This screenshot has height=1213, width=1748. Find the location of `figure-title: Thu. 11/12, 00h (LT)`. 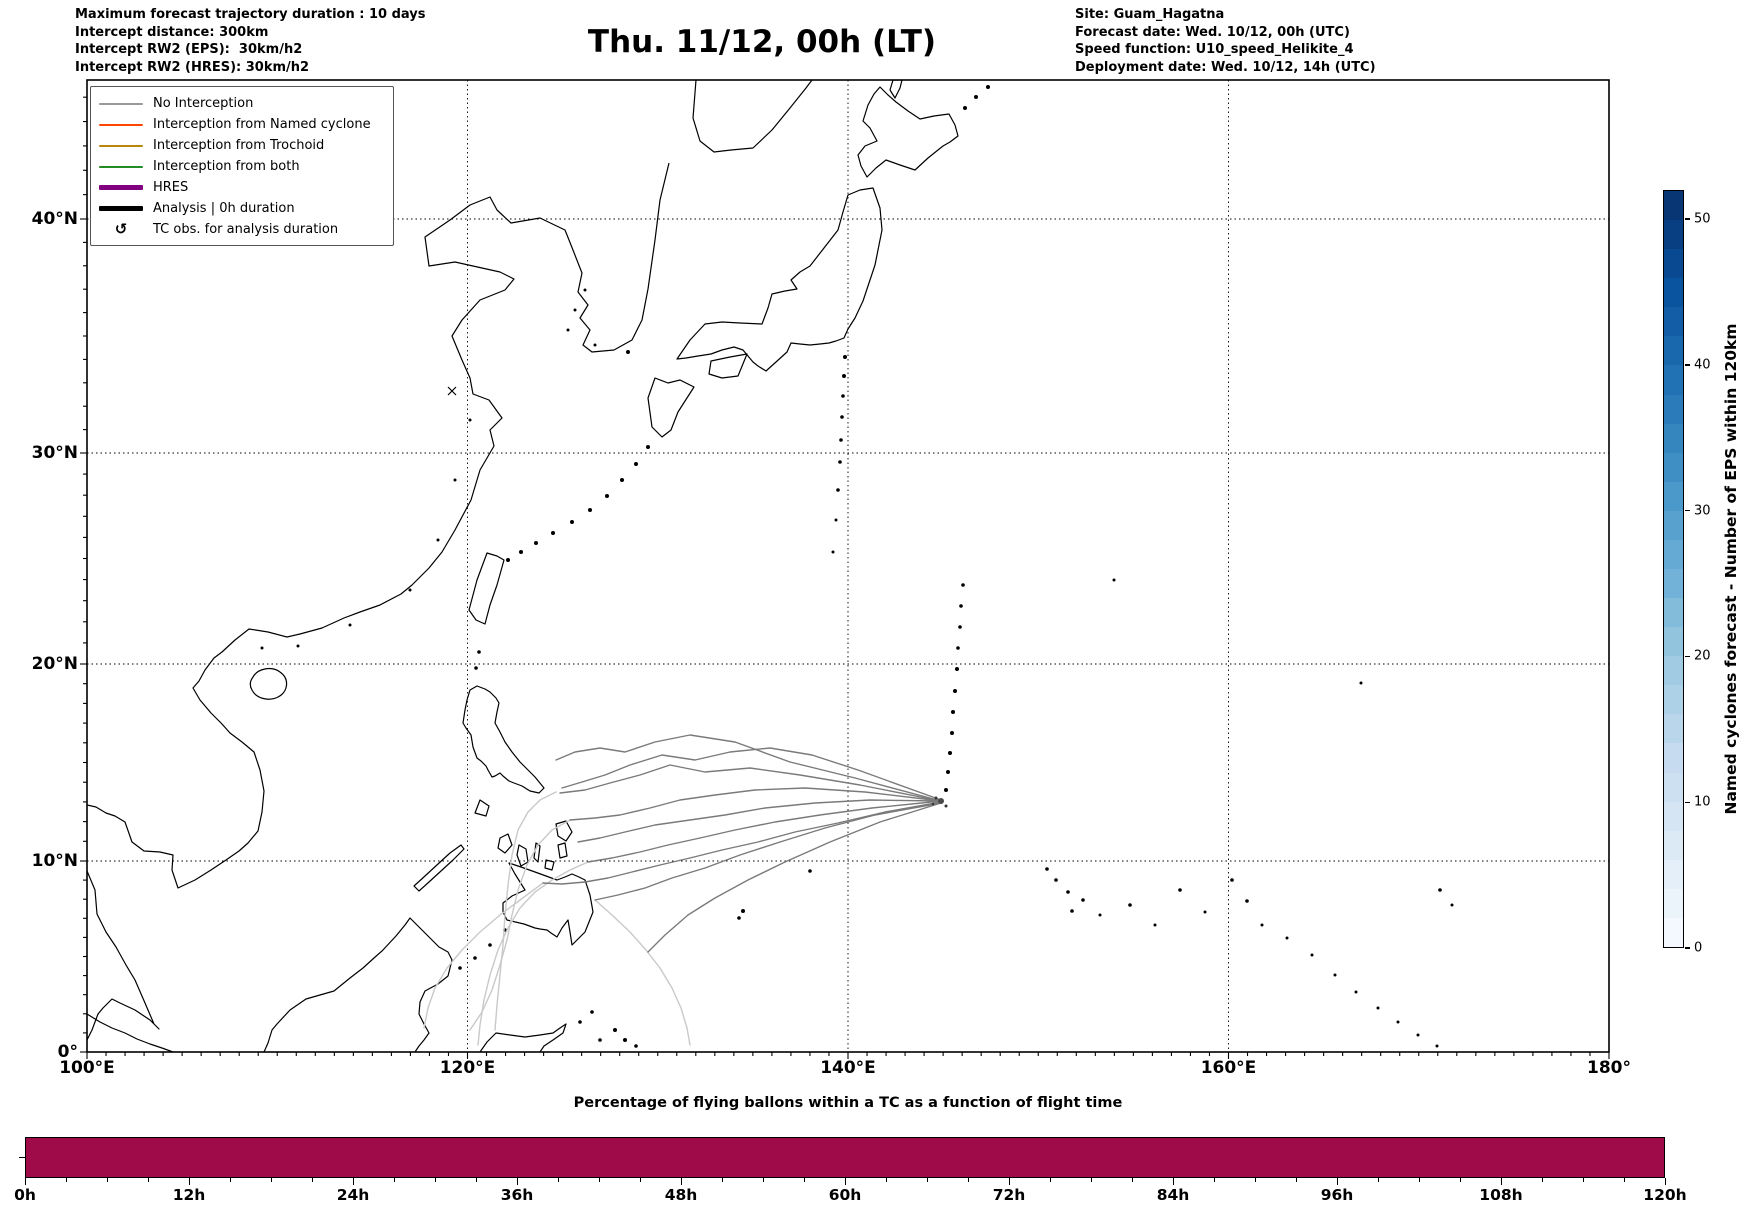

figure-title: Thu. 11/12, 00h (LT) is located at coordinates (762, 42).